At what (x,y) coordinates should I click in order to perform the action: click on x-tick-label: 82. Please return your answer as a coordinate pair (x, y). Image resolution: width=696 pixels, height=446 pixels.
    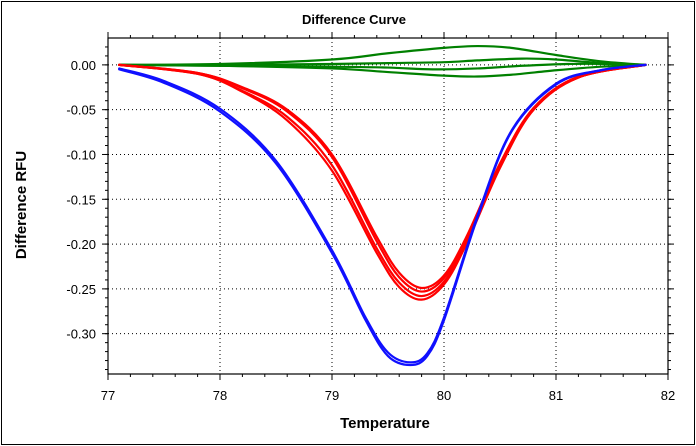
    Looking at the image, I should click on (668, 395).